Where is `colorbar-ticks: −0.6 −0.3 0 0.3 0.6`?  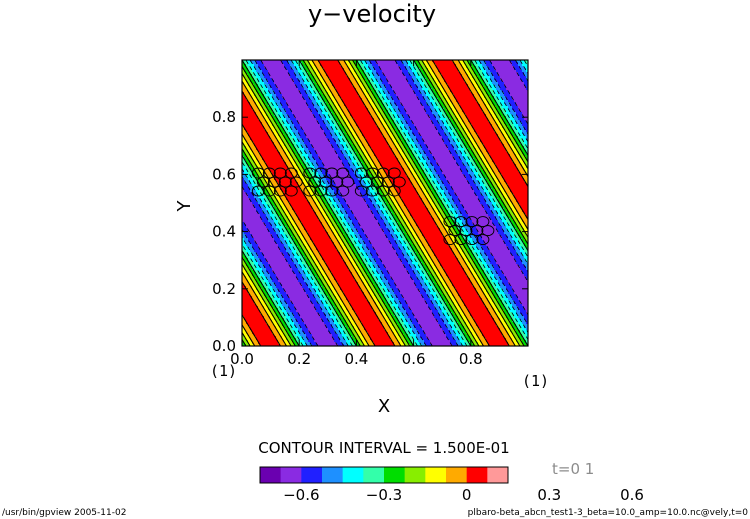
colorbar-ticks: −0.6 −0.3 0 0.3 0.6 is located at coordinates (463, 495).